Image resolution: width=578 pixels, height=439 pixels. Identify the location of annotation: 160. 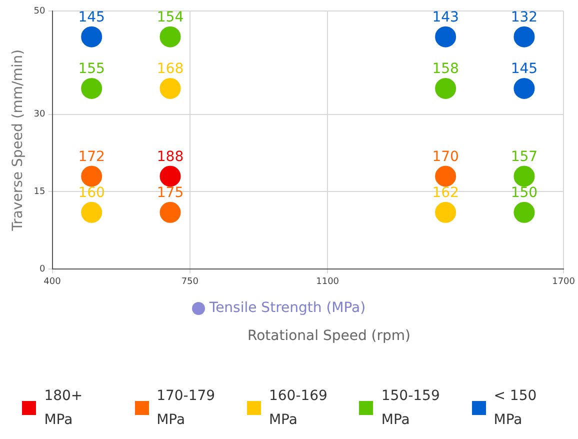
(91, 193).